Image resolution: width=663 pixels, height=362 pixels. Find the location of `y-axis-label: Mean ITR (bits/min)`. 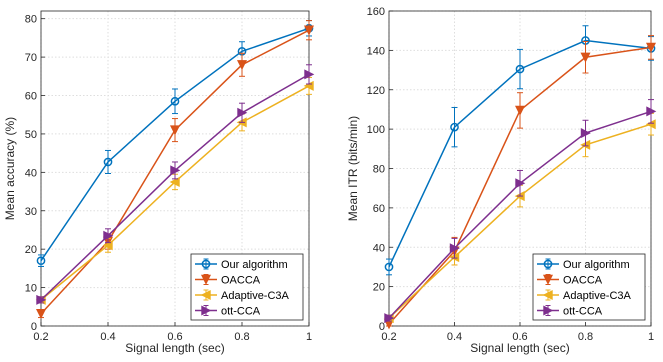

y-axis-label: Mean ITR (bits/min) is located at coordinates (353, 168).